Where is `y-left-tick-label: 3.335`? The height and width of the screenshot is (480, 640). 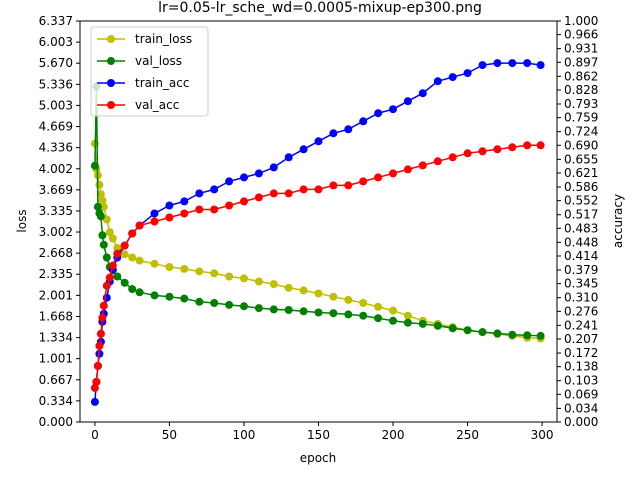 y-left-tick-label: 3.335 is located at coordinates (56, 211).